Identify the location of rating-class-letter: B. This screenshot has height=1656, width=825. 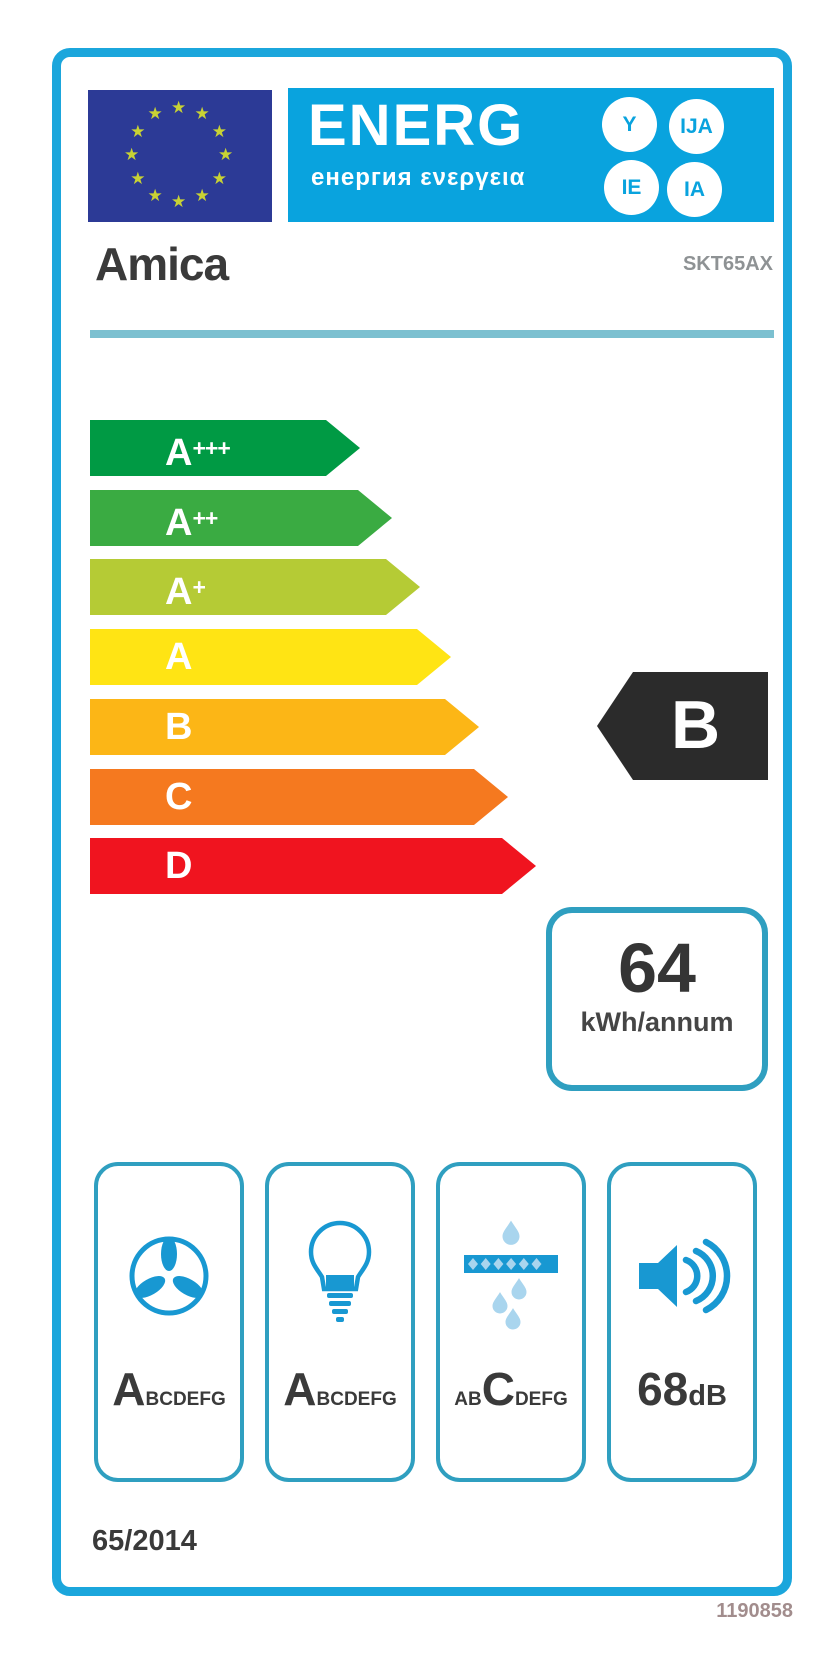
(695, 725).